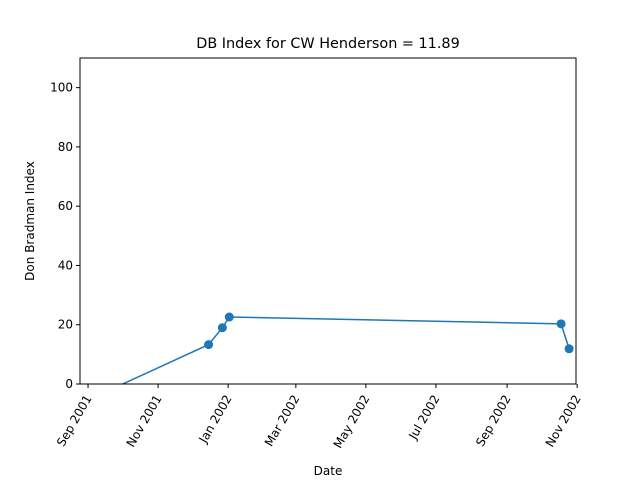  What do you see at coordinates (69, 384) in the screenshot?
I see `y-tick-label: 0` at bounding box center [69, 384].